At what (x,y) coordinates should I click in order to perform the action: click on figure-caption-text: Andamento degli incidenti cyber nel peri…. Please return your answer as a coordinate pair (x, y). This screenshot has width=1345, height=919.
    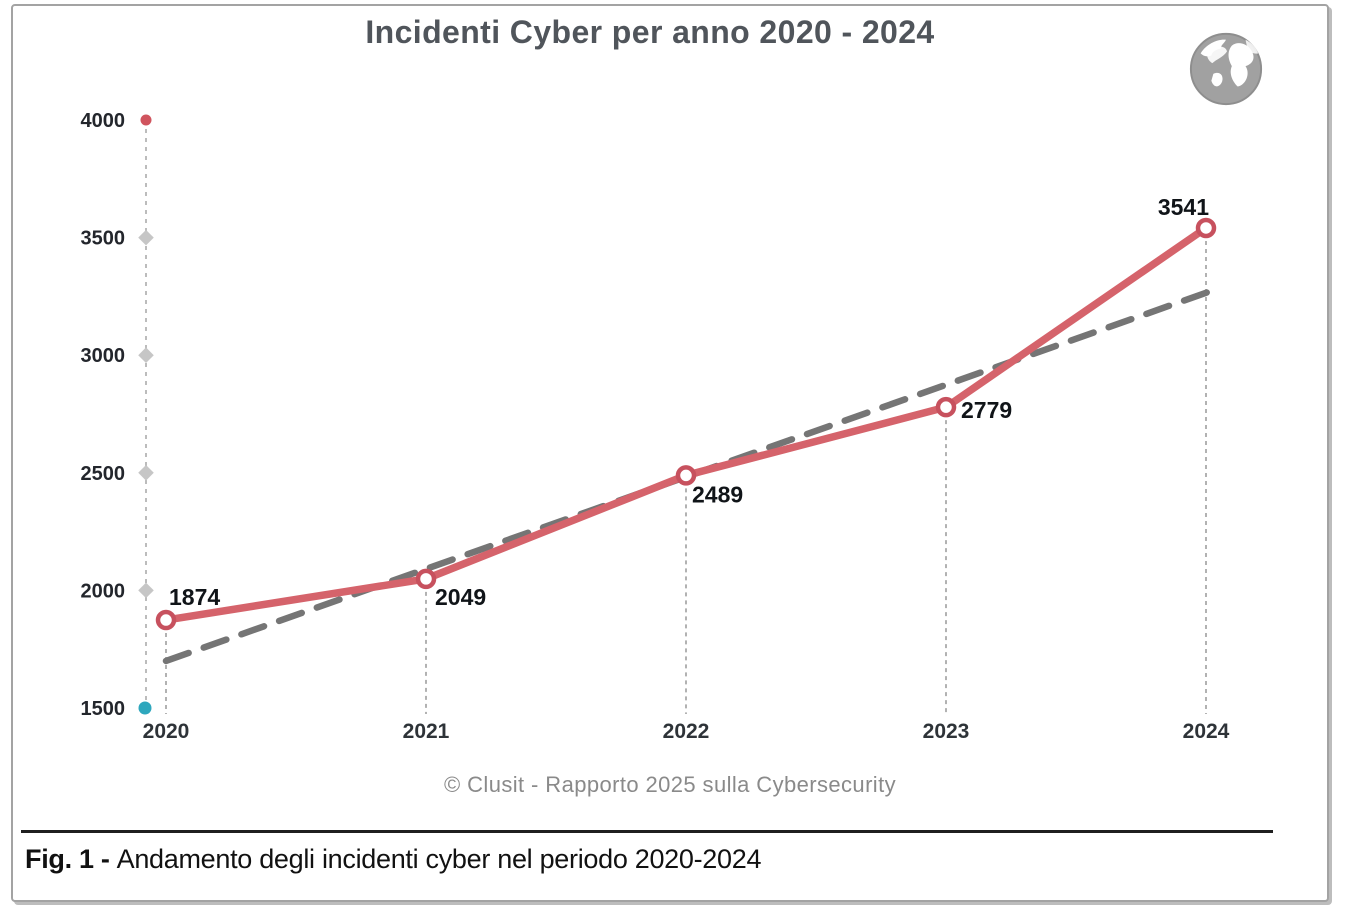
    Looking at the image, I should click on (439, 859).